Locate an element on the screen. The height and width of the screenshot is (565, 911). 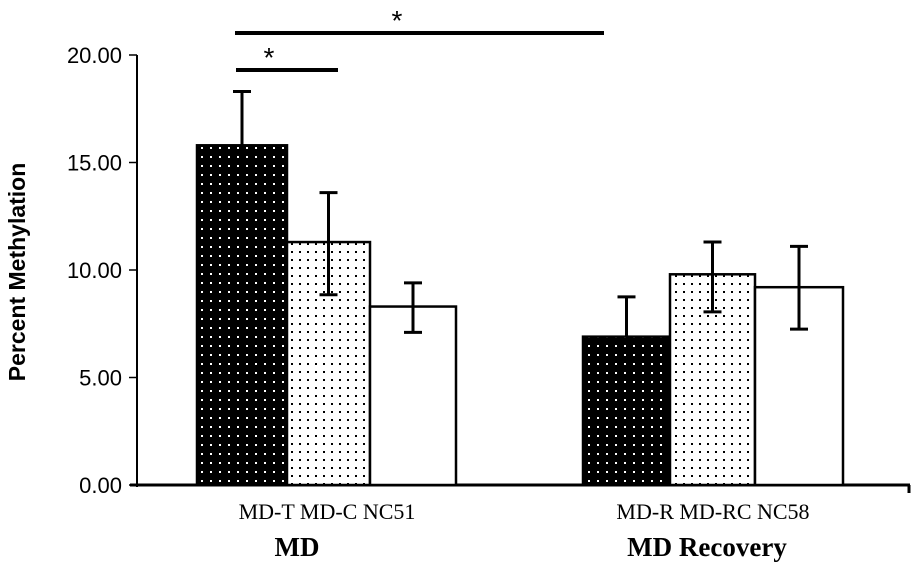
category-labels-md: MD-T MD-C NC51 is located at coordinates (327, 511).